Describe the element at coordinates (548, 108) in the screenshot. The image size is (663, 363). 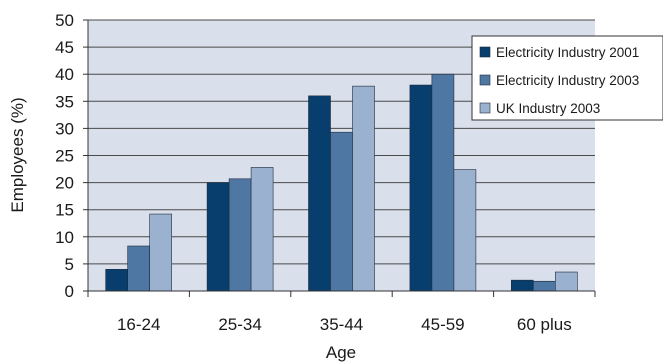
I see `legend-label: UK Industry 2003` at that location.